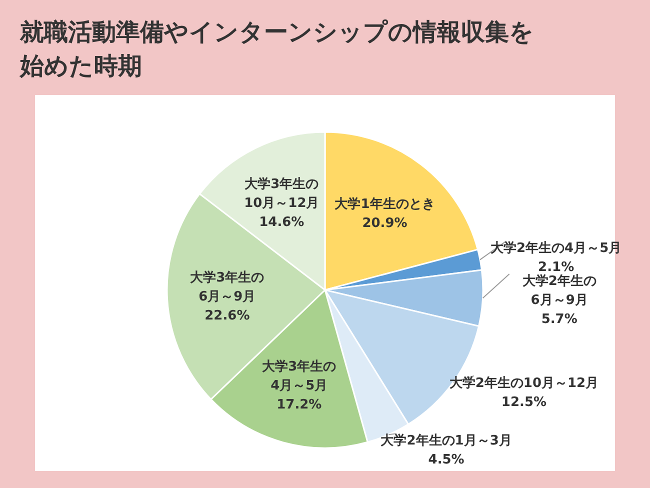 This screenshot has height=488, width=650. What do you see at coordinates (227, 316) in the screenshot?
I see `data-label: 22.6%` at bounding box center [227, 316].